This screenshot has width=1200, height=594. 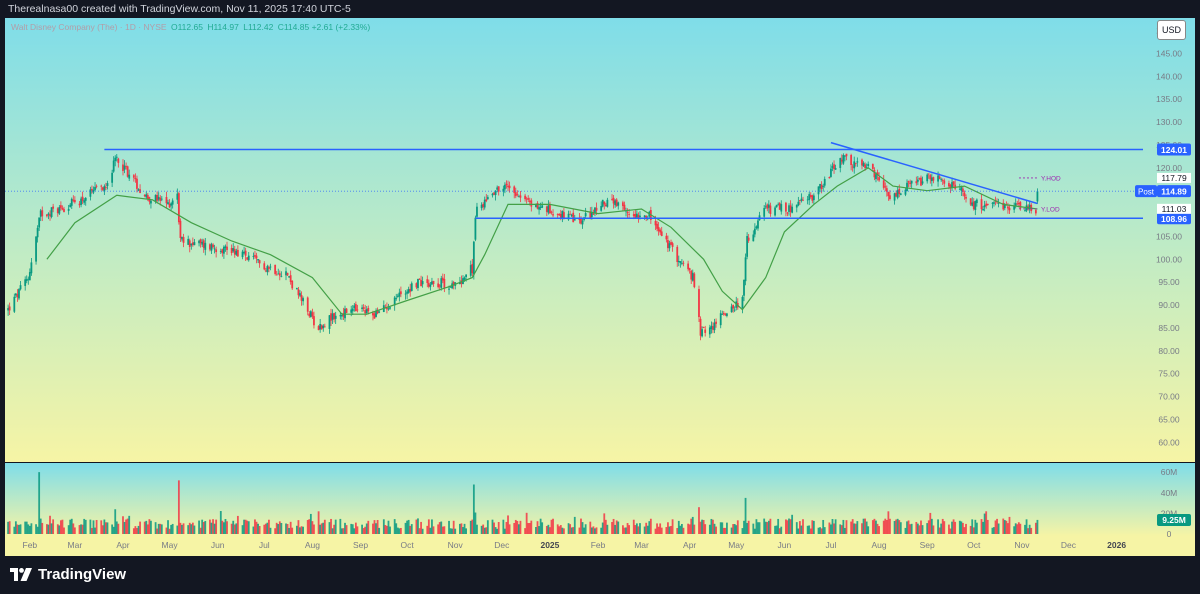 What do you see at coordinates (1174, 149) in the screenshot?
I see `level-price-tag` at bounding box center [1174, 149].